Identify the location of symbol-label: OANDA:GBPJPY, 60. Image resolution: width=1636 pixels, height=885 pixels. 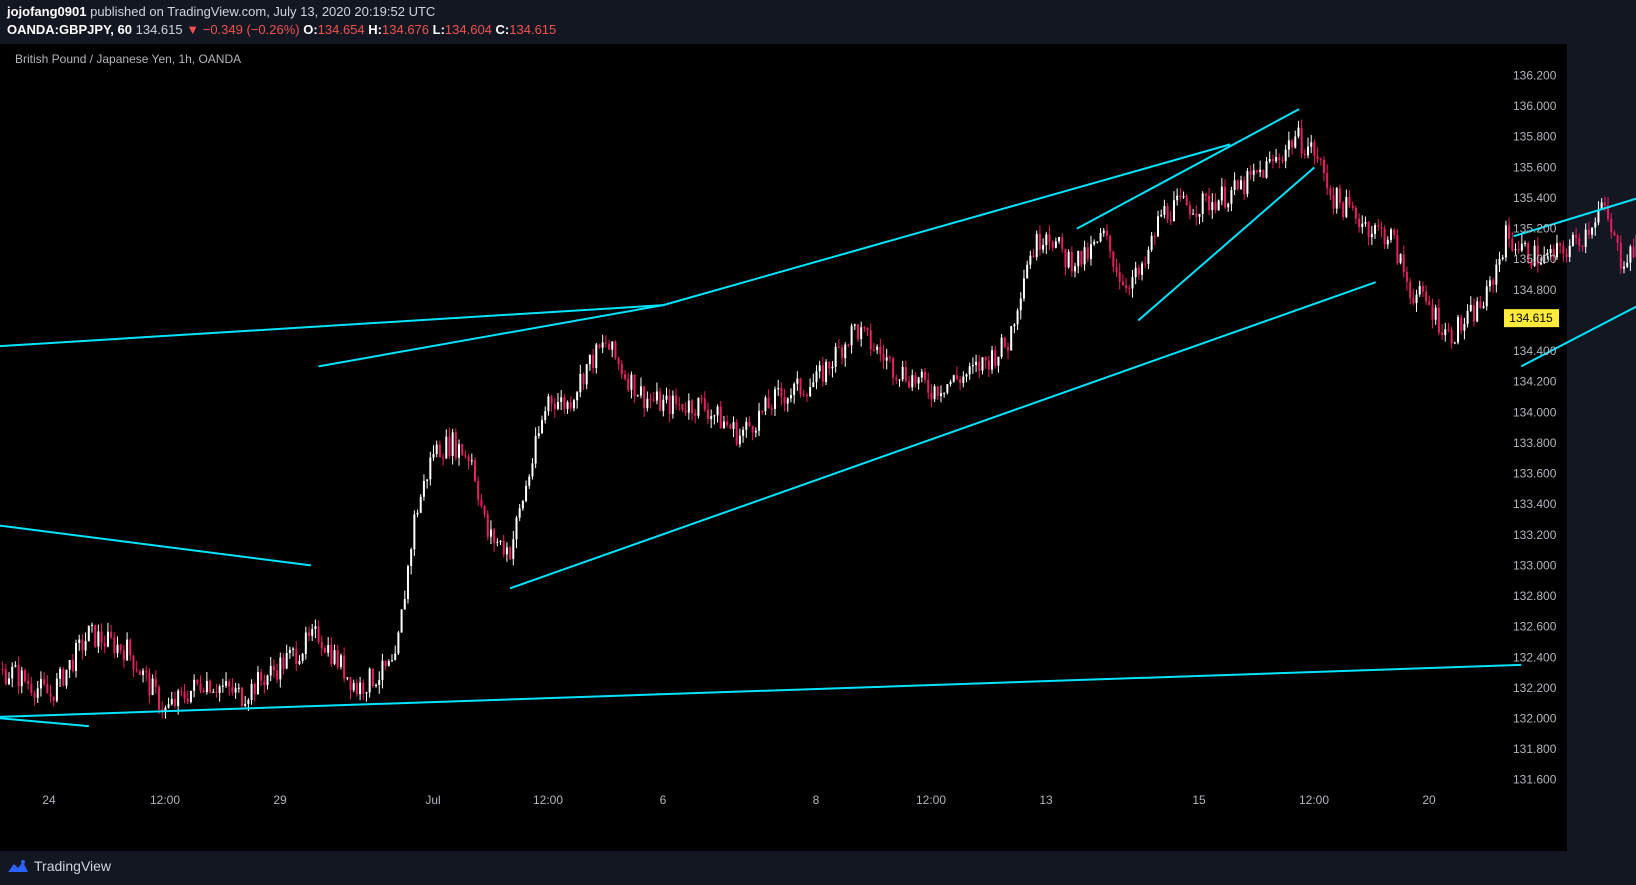
(69, 29).